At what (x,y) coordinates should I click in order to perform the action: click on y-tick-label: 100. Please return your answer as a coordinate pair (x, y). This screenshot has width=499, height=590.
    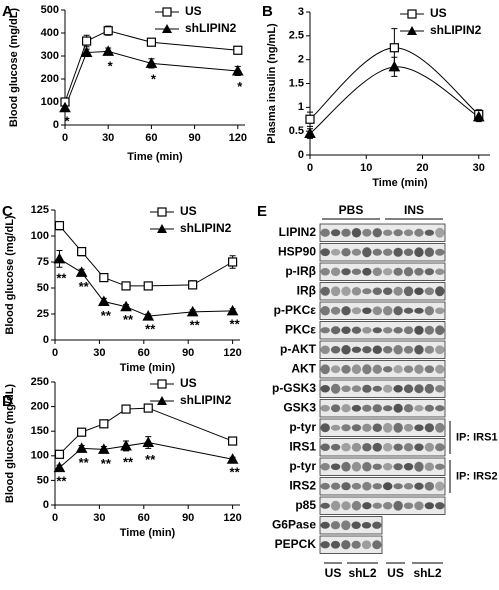
    Looking at the image, I should click on (40, 236).